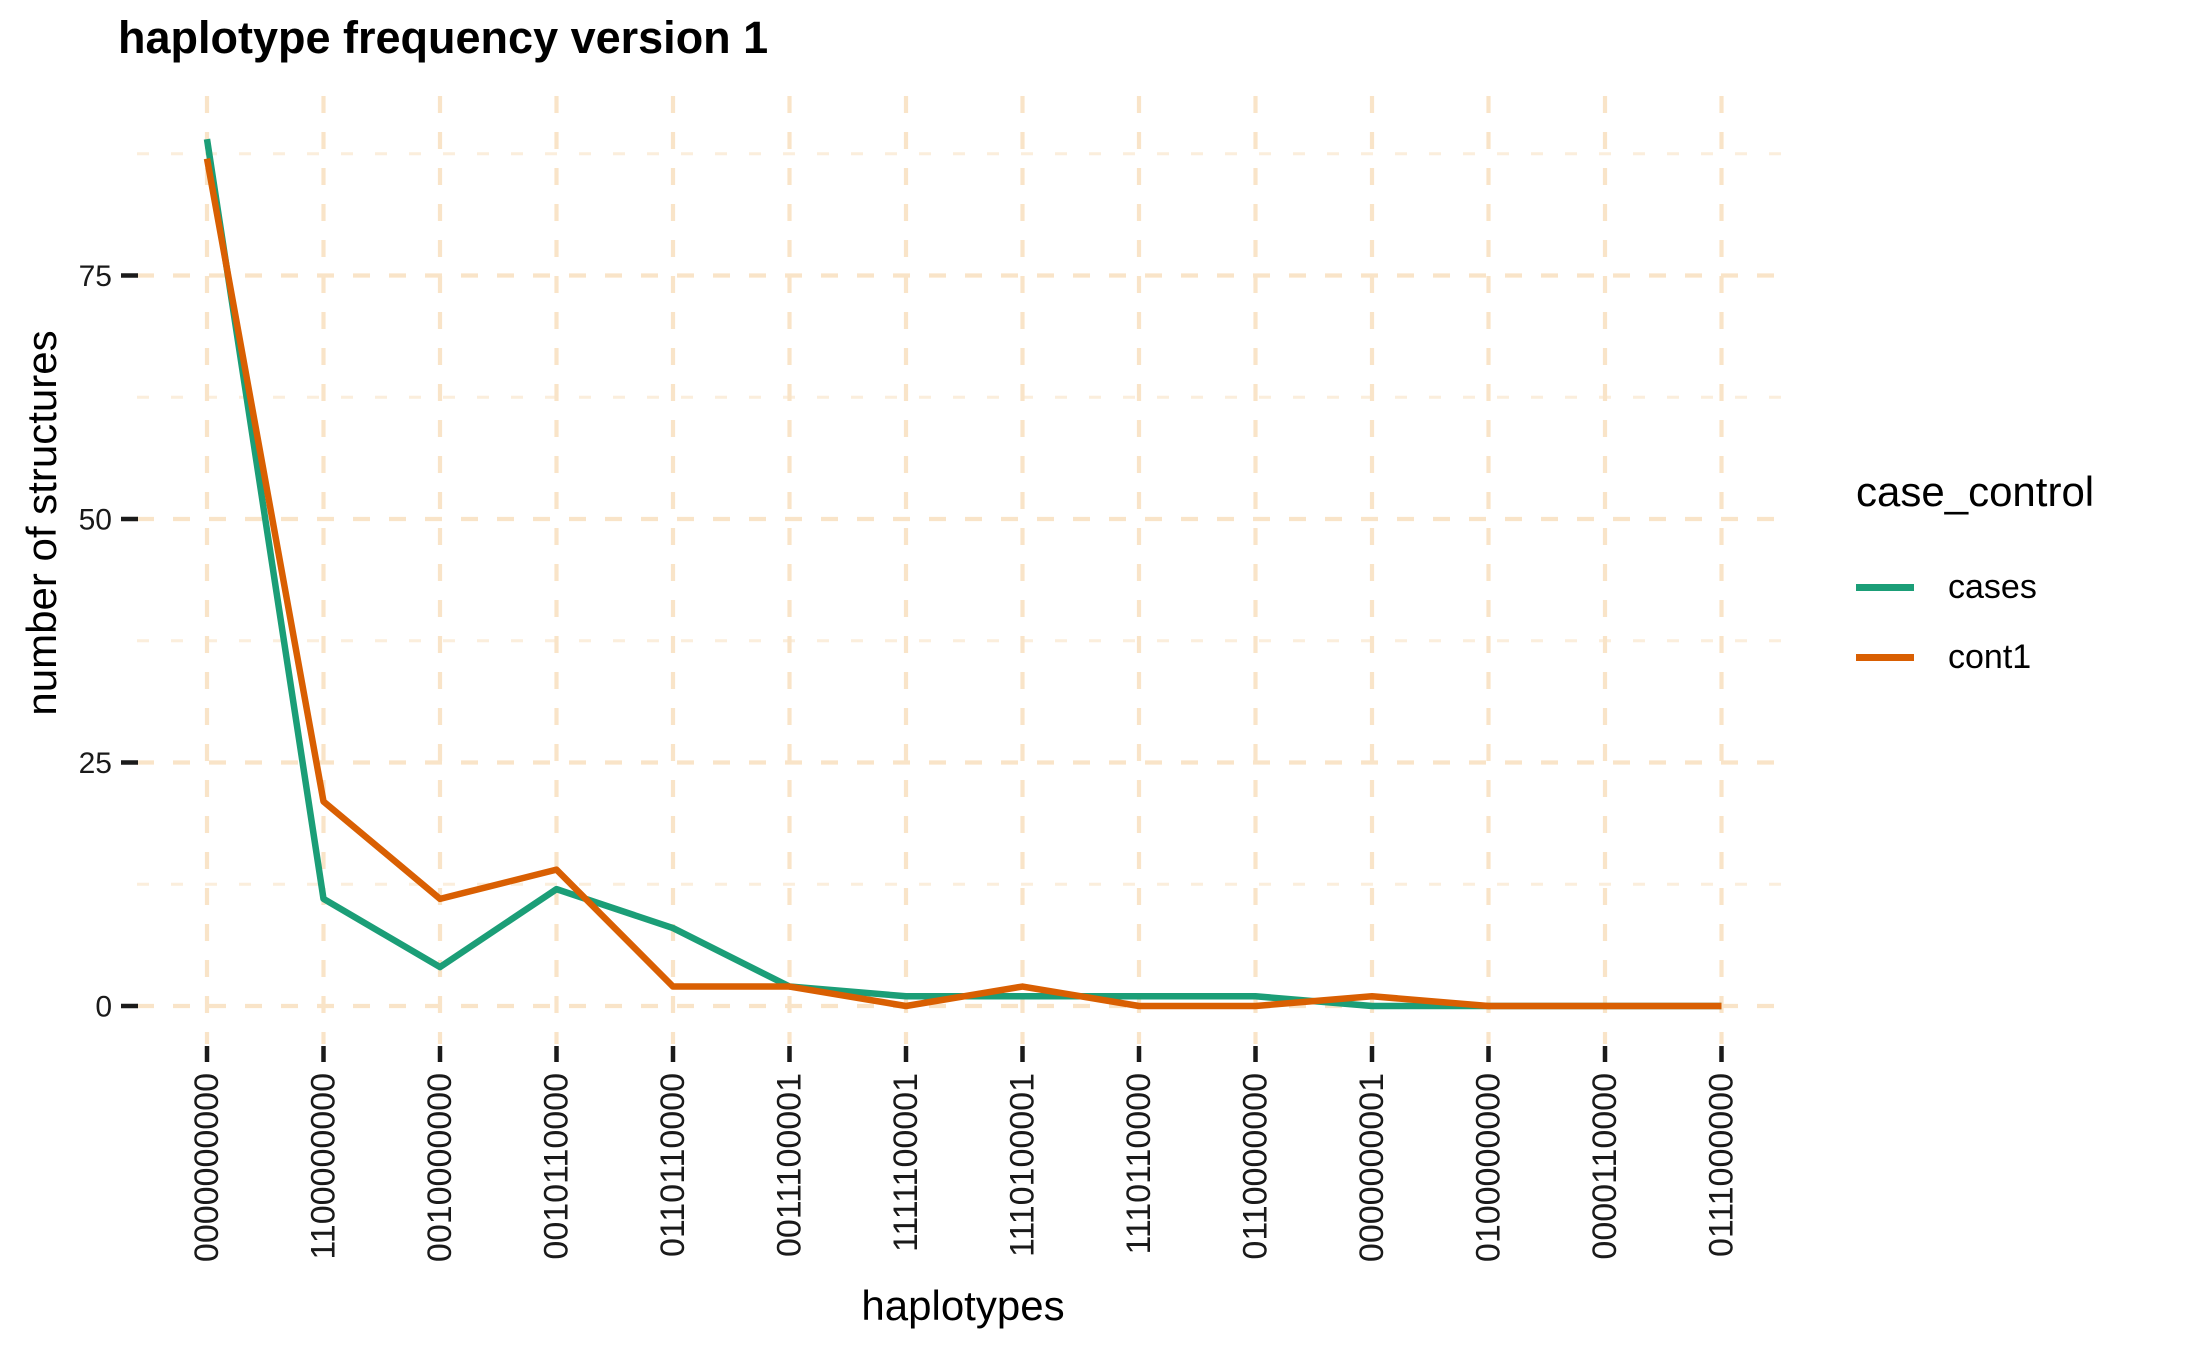  Describe the element at coordinates (1023, 1165) in the screenshot. I see `x-tick-label: 1110100001` at that location.